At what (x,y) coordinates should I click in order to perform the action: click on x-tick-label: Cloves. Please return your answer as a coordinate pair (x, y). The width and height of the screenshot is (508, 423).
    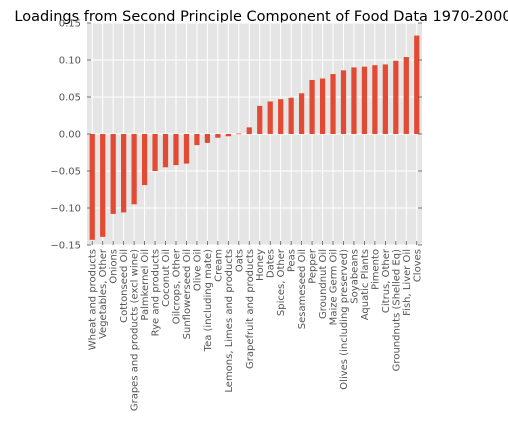
    Looking at the image, I should click on (417, 265).